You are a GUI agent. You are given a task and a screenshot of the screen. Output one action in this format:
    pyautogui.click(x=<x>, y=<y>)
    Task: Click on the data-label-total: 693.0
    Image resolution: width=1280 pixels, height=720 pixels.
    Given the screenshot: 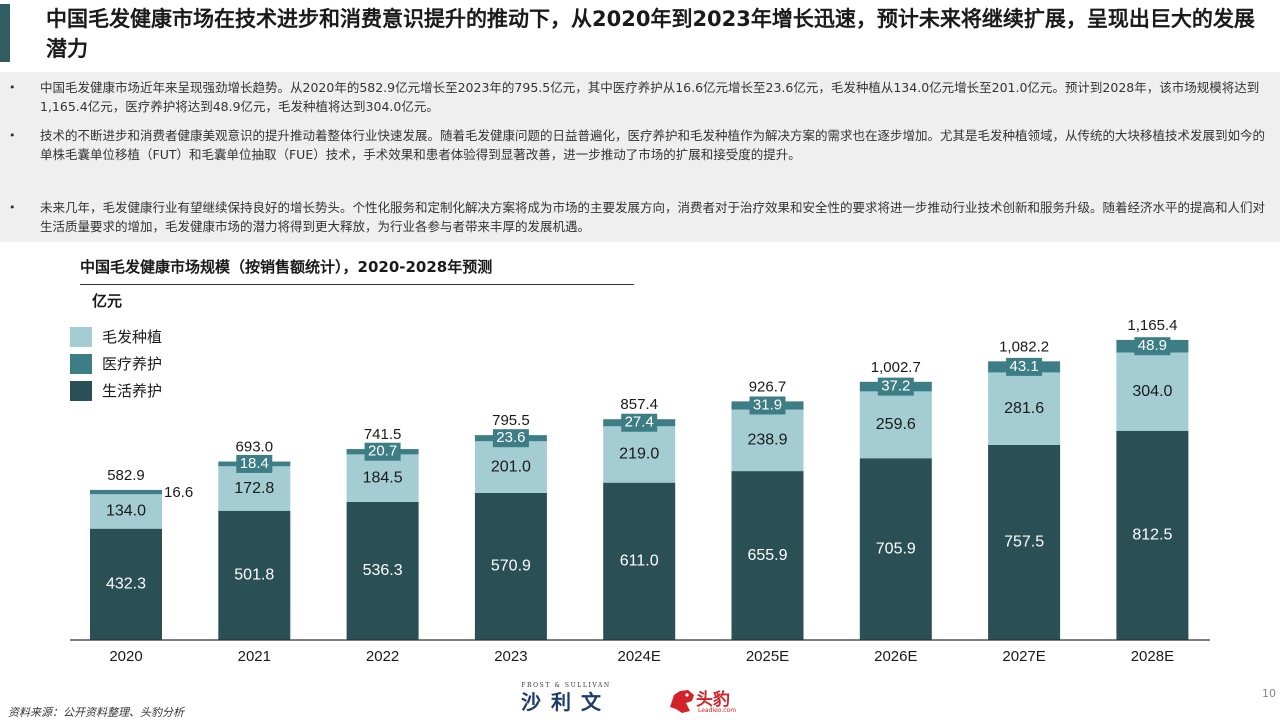 What is the action you would take?
    pyautogui.click(x=255, y=447)
    